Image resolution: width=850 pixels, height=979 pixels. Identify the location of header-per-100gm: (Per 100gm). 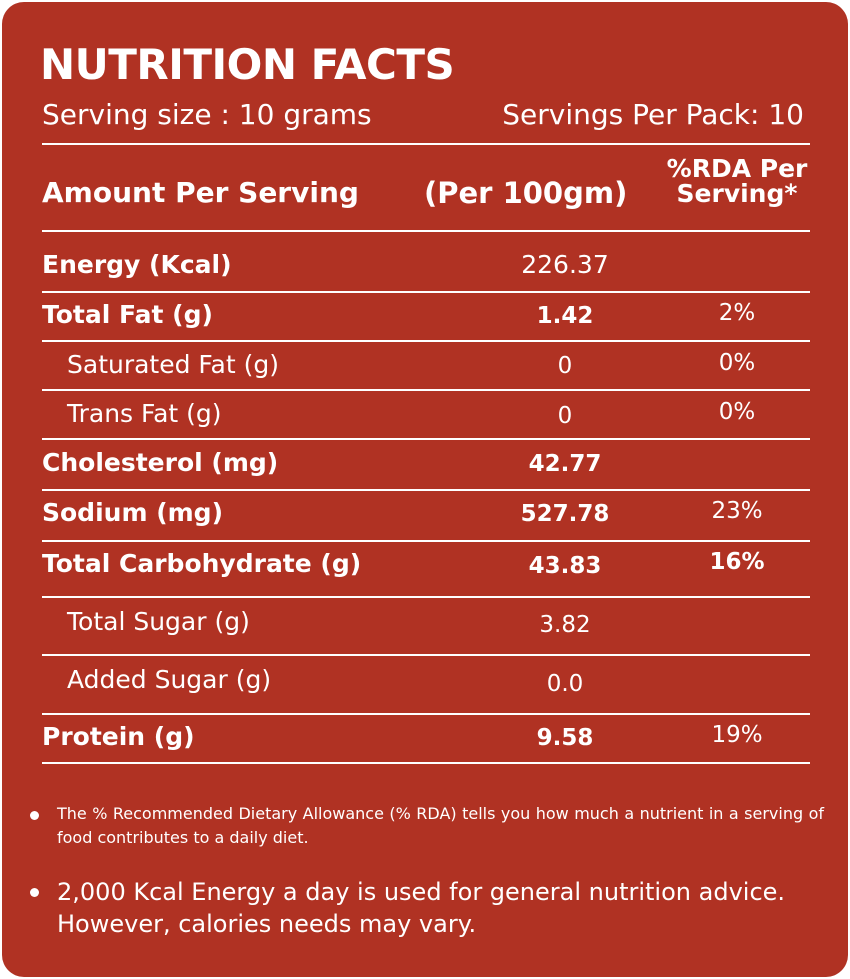
(526, 193).